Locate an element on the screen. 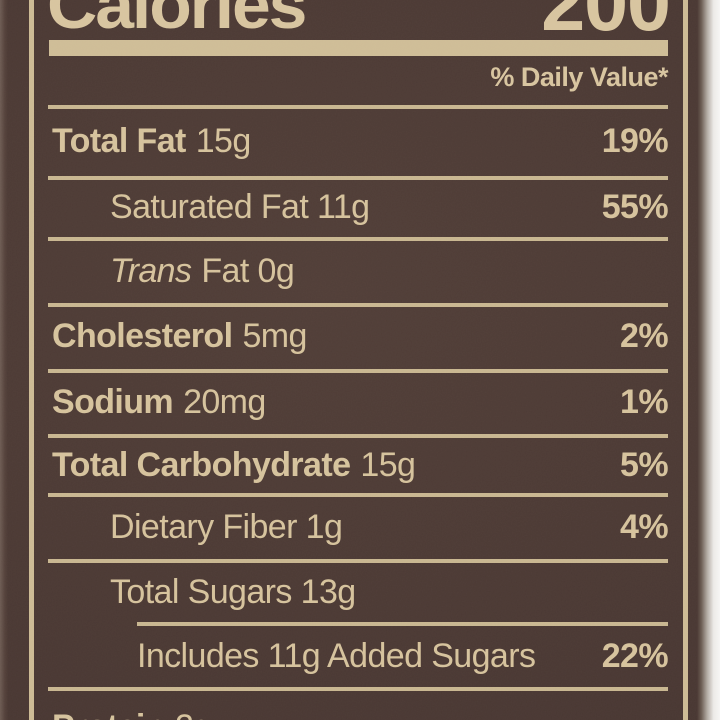 The image size is (720, 720). calories-label: Calories is located at coordinates (177, 21).